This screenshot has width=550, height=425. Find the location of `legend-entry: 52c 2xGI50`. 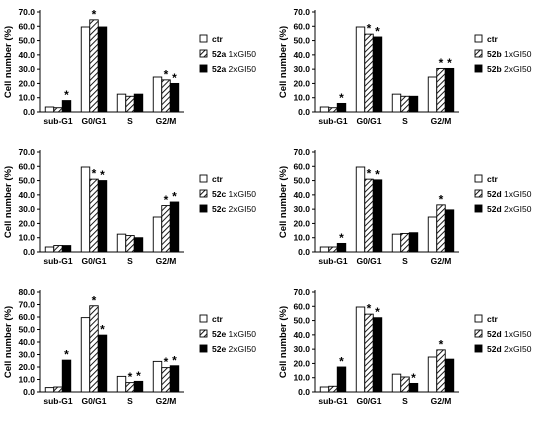

legend-entry: 52c 2xGI50 is located at coordinates (234, 209).